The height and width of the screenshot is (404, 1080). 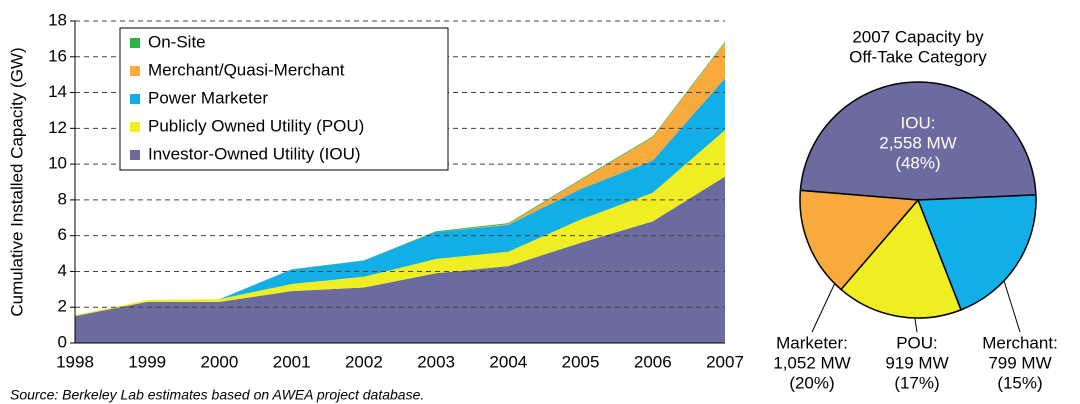 What do you see at coordinates (284, 99) in the screenshot?
I see `legend-frame` at bounding box center [284, 99].